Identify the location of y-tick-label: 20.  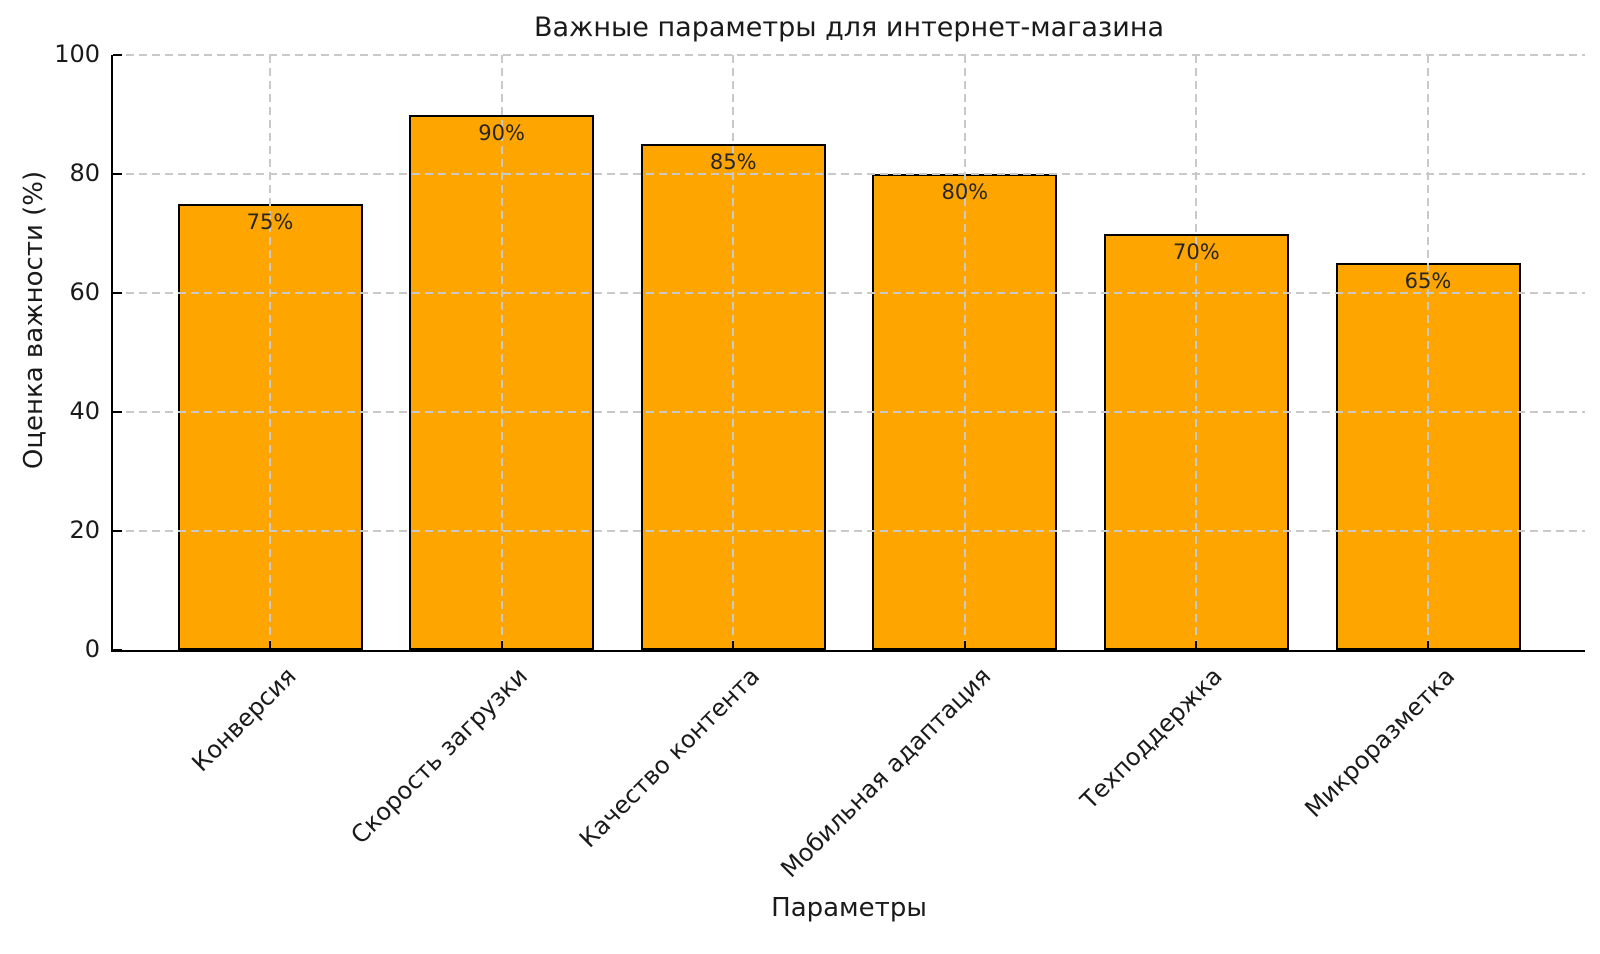
(84, 530).